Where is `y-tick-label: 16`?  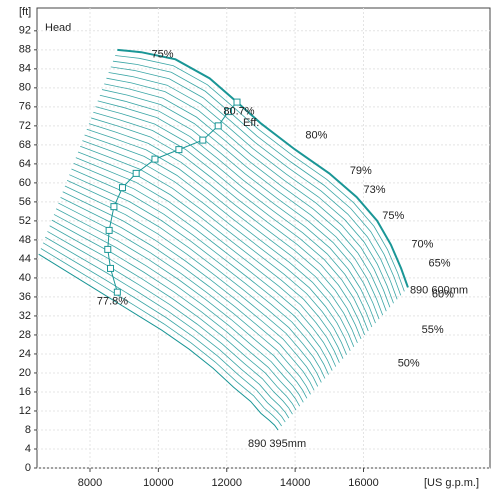 y-tick-label: 16 is located at coordinates (25, 392).